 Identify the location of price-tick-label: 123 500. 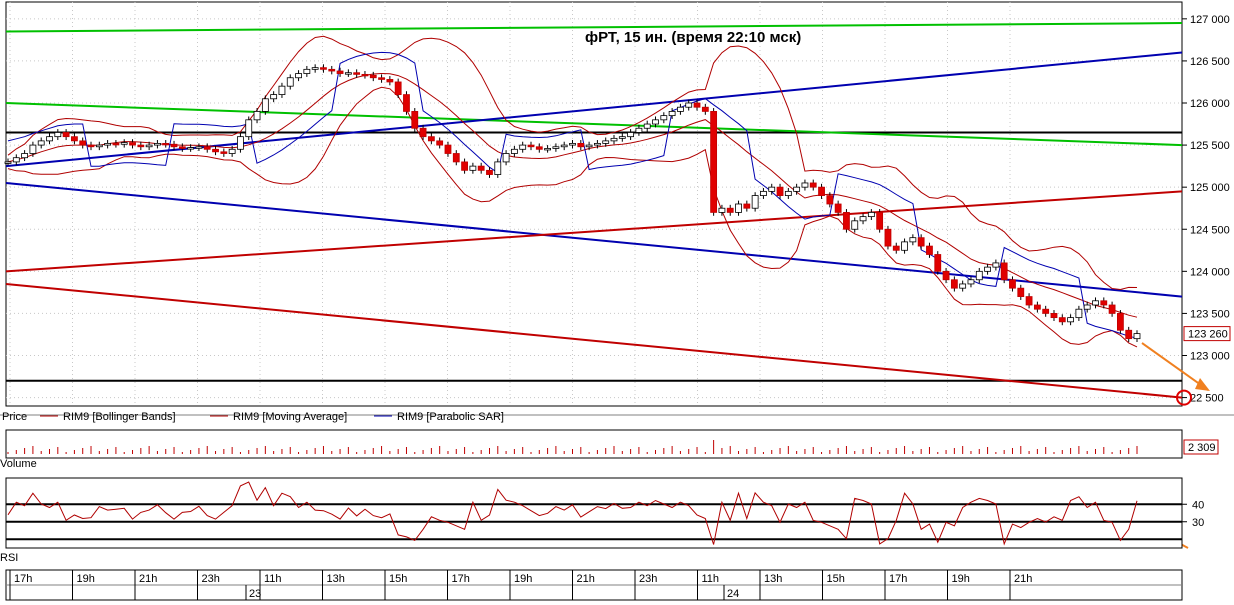
(1210, 314).